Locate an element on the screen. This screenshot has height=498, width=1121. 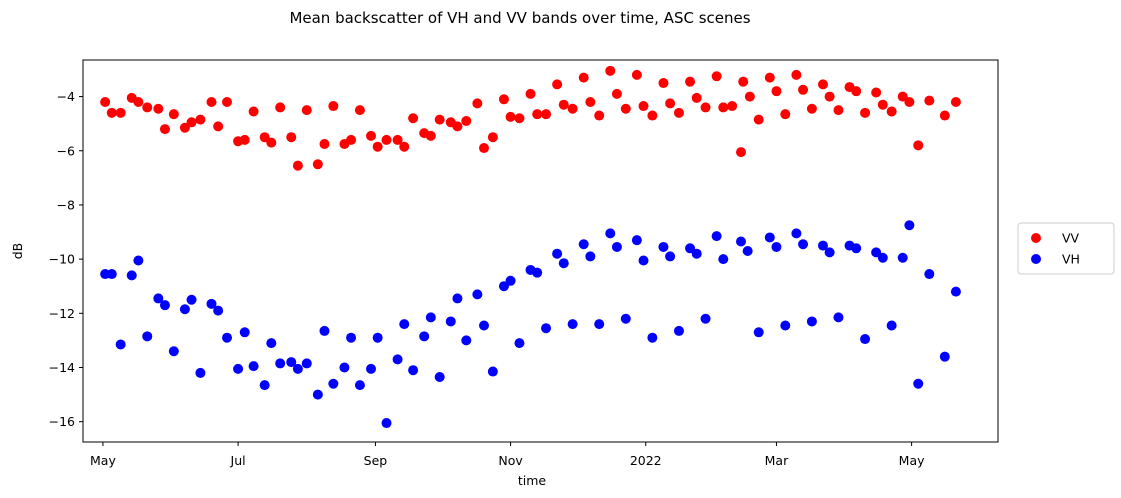
x-tick-label: Mar is located at coordinates (777, 460).